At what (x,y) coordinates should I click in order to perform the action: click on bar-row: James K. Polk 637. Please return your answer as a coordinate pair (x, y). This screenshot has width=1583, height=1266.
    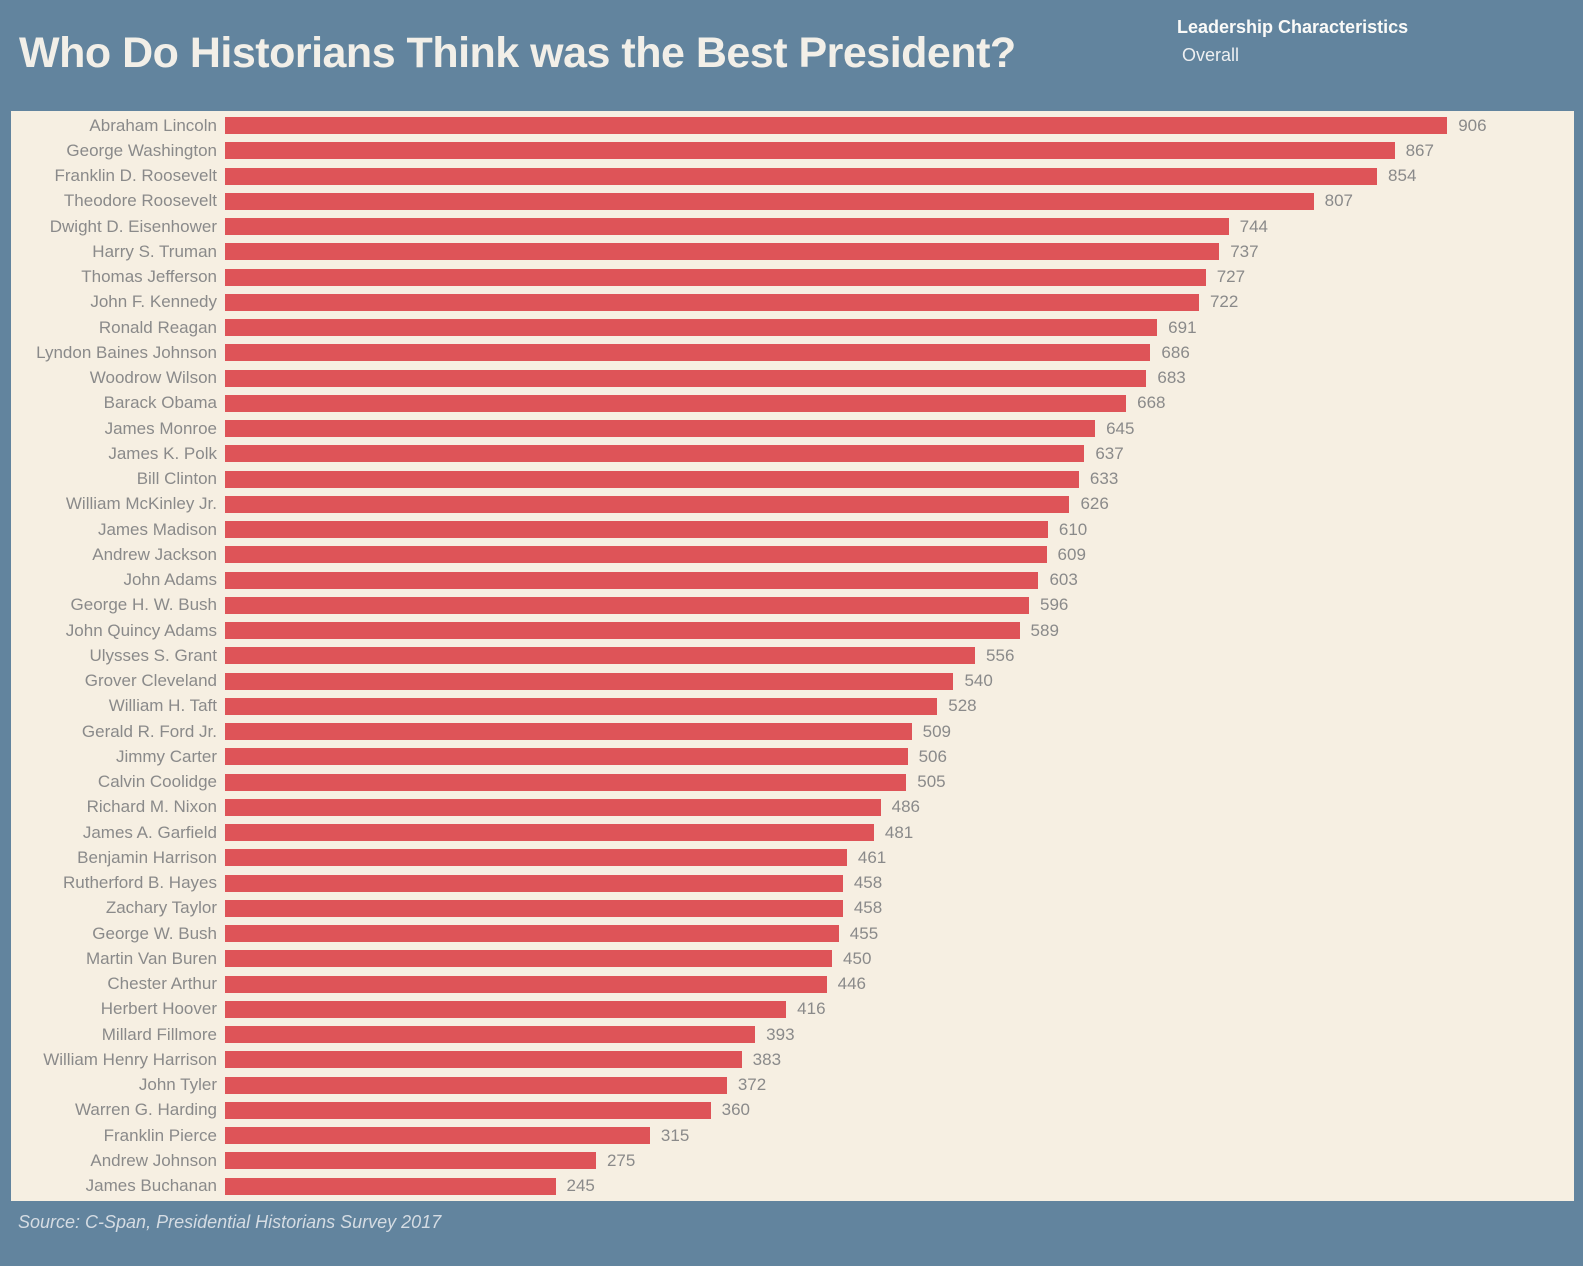
    Looking at the image, I should click on (792, 453).